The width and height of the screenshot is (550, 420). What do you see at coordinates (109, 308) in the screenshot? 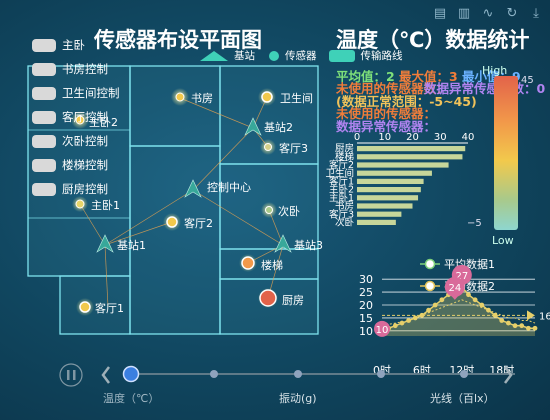
I see `room-label-living1: 客厅1` at bounding box center [109, 308].